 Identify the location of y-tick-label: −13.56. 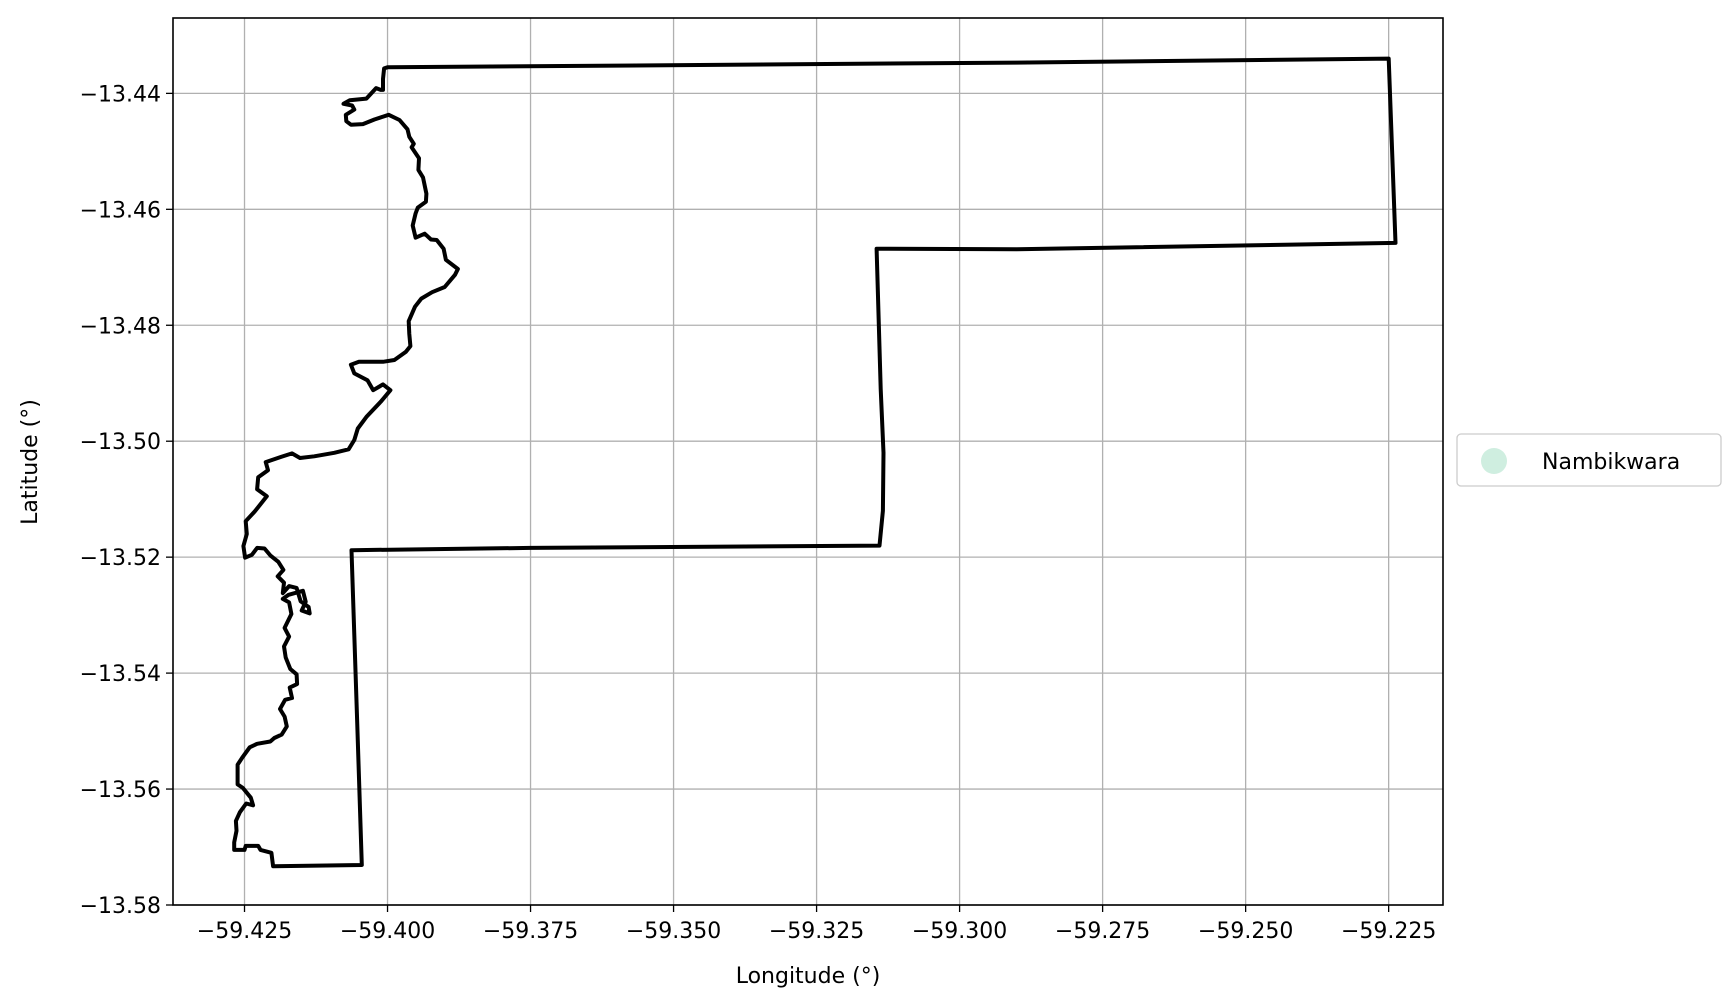
(120, 790).